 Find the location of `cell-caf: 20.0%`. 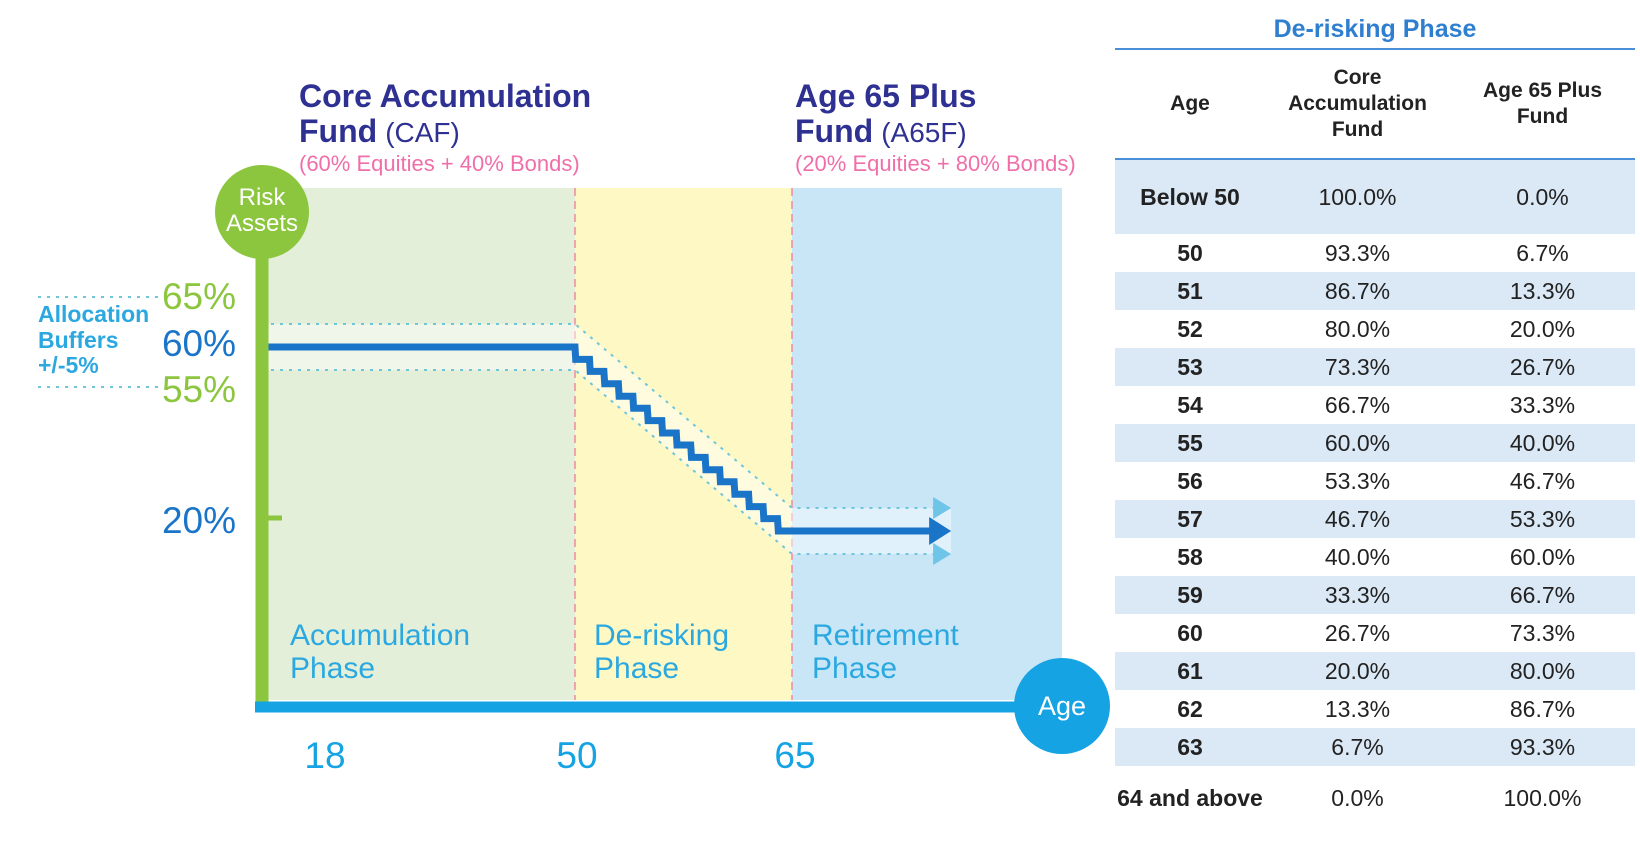

cell-caf: 20.0% is located at coordinates (1357, 670).